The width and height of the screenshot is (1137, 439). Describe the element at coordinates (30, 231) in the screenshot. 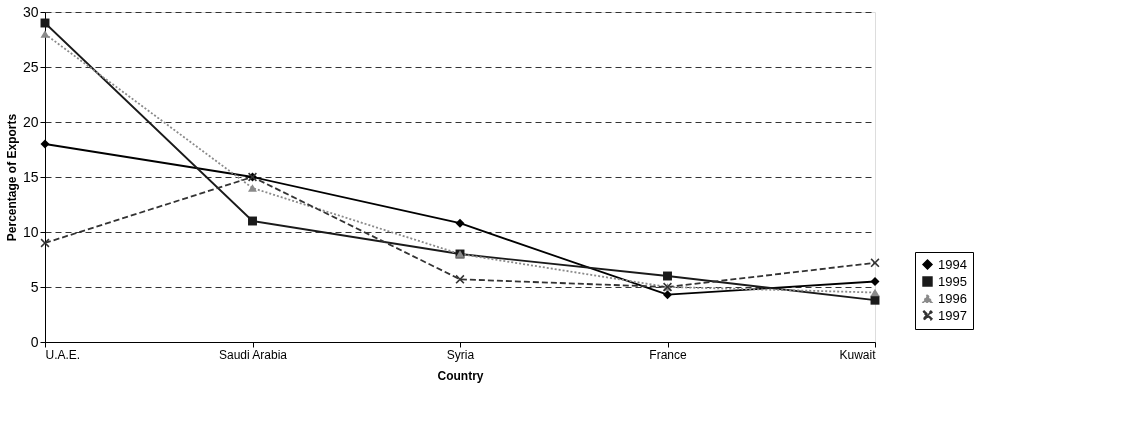

I see `y-tick-label: 10` at that location.